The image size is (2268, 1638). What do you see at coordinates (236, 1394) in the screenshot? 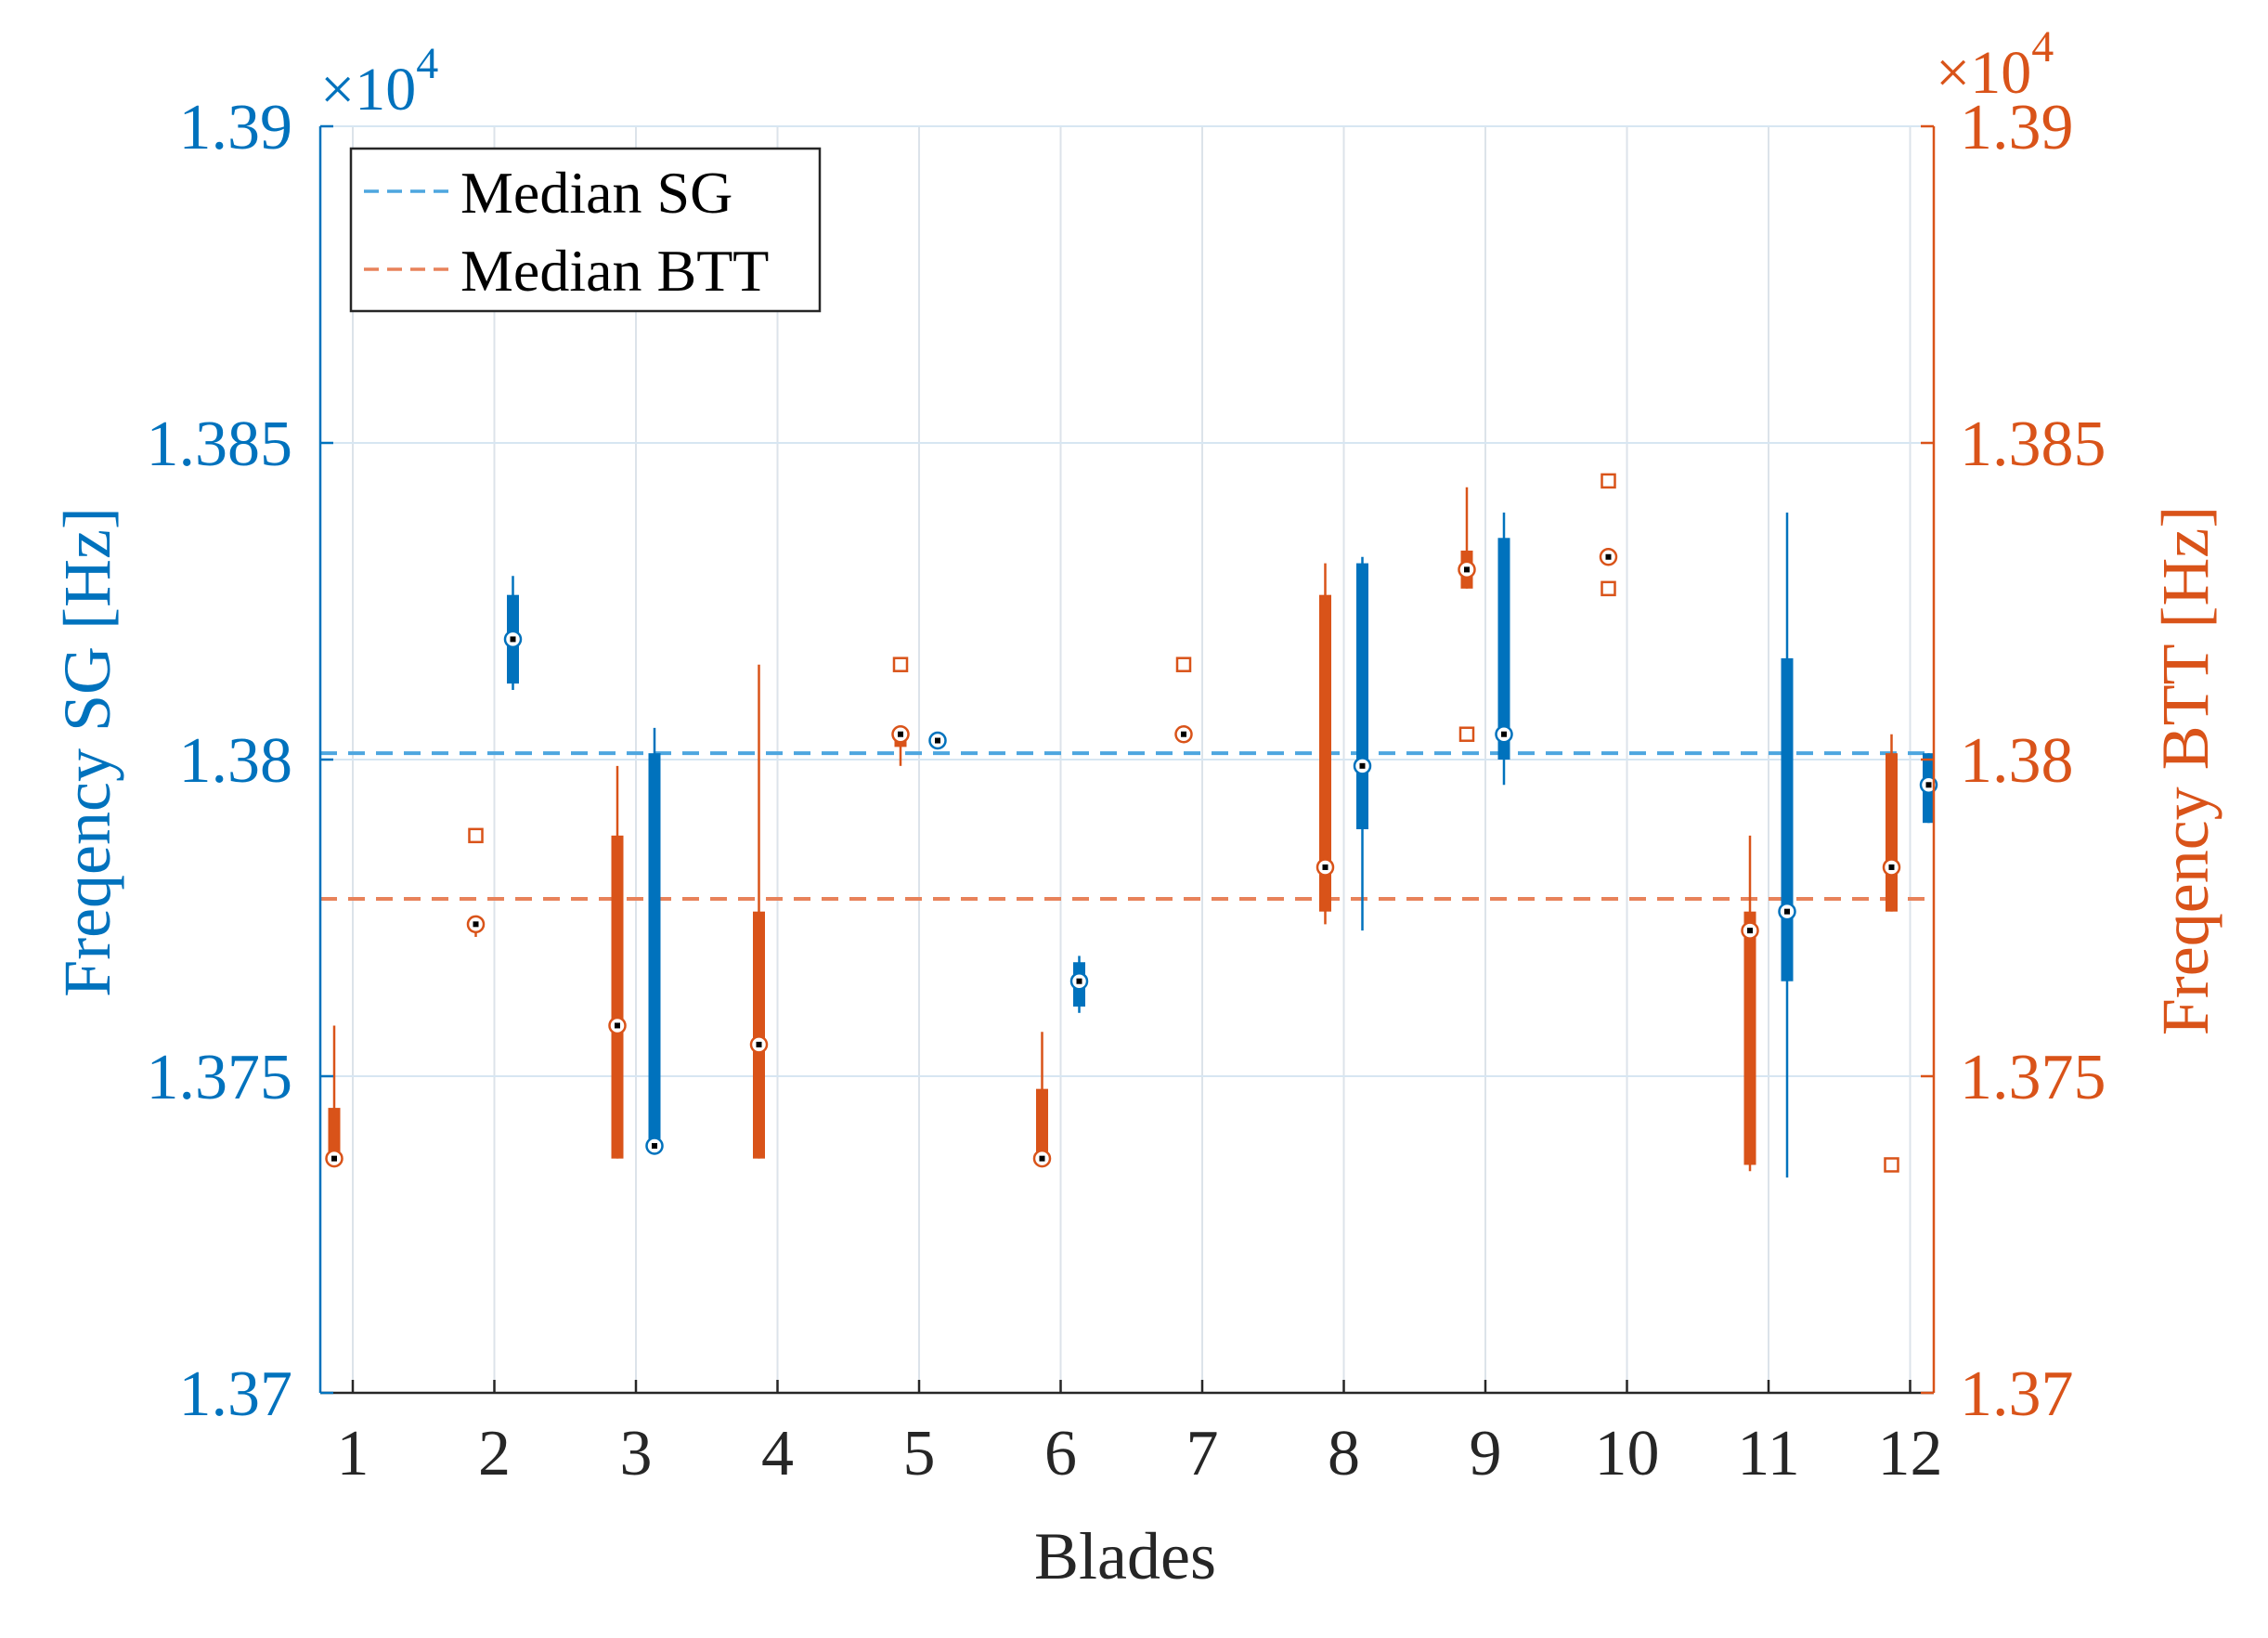
I see `y-left-tick-label: 1.37` at bounding box center [236, 1394].